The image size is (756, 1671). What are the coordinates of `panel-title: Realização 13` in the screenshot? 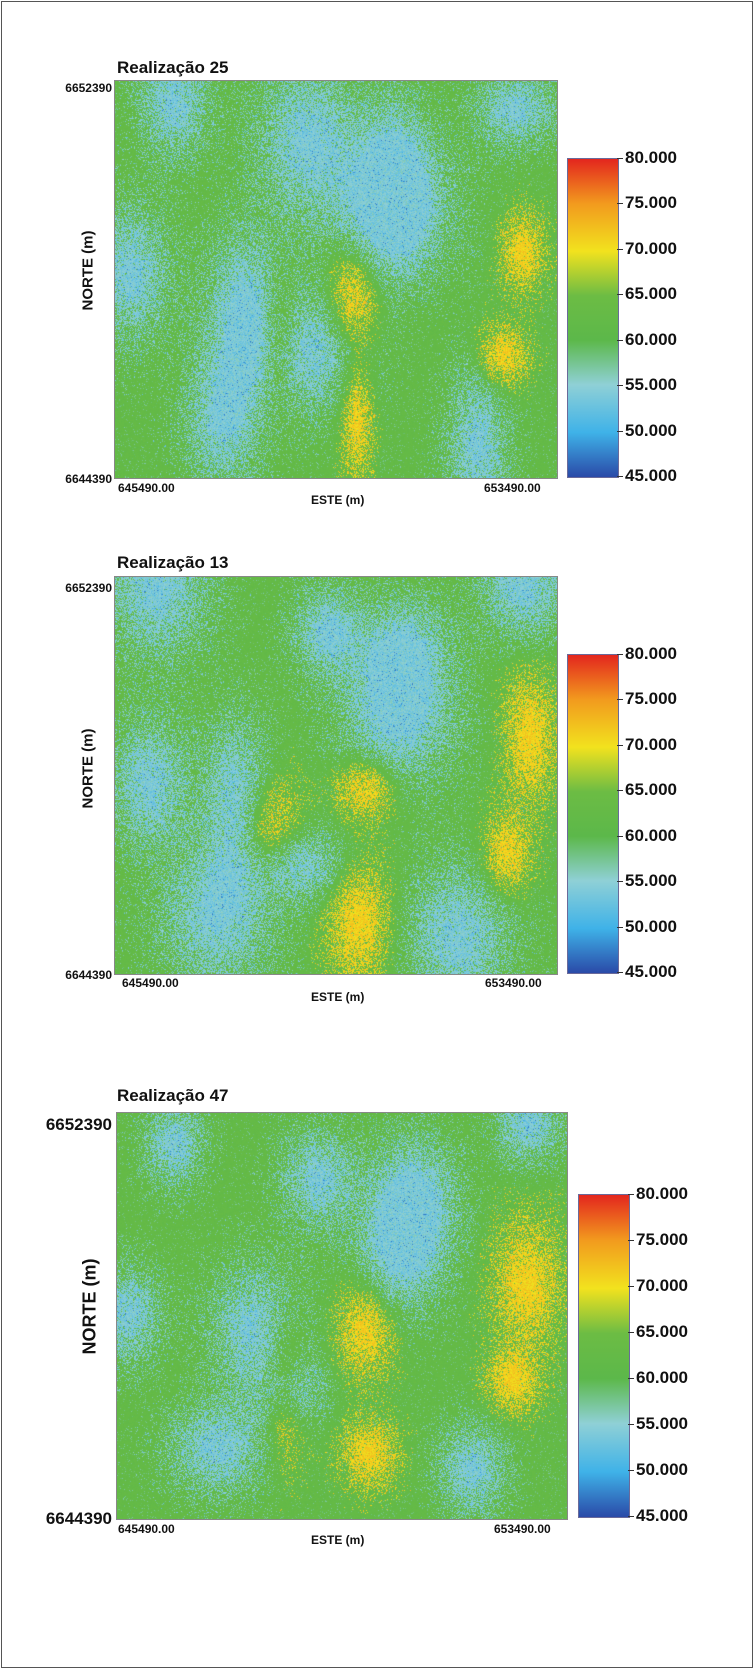 It's located at (173, 562).